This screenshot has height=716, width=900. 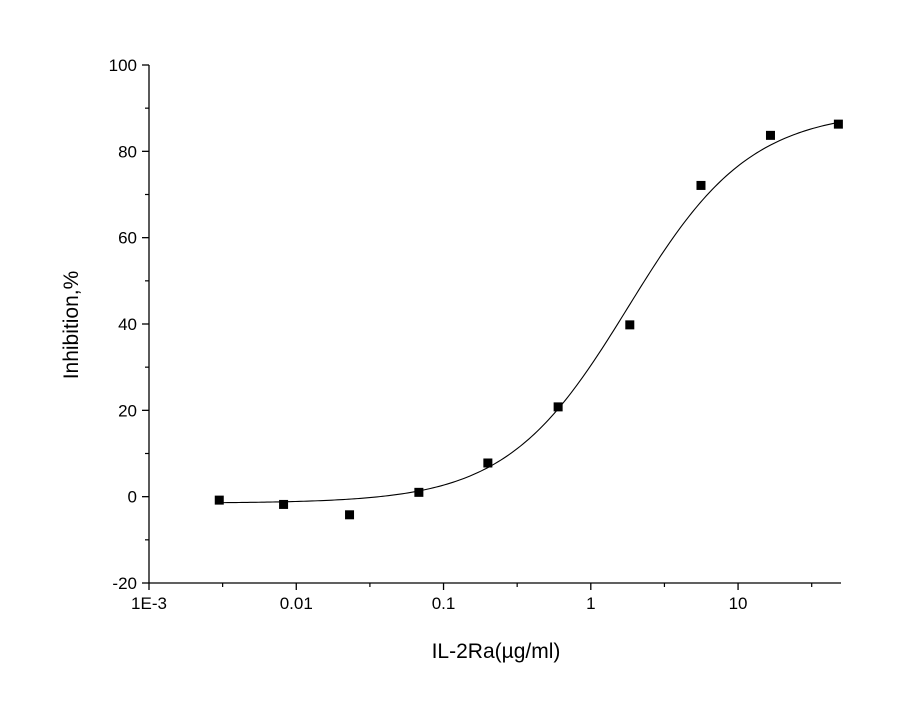 What do you see at coordinates (127, 410) in the screenshot?
I see `y-tick-label: 20` at bounding box center [127, 410].